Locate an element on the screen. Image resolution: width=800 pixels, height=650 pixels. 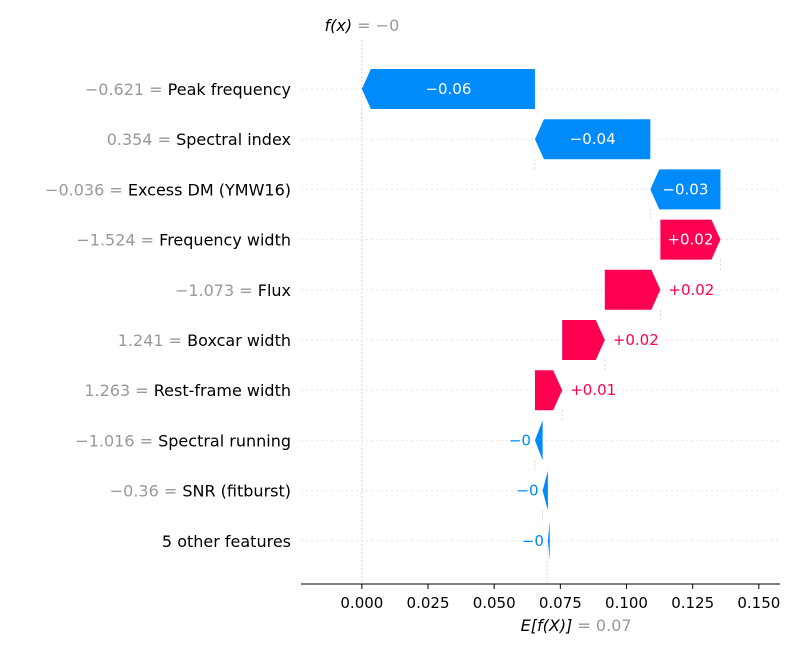
feature-value: −1.524 = is located at coordinates (117, 239).